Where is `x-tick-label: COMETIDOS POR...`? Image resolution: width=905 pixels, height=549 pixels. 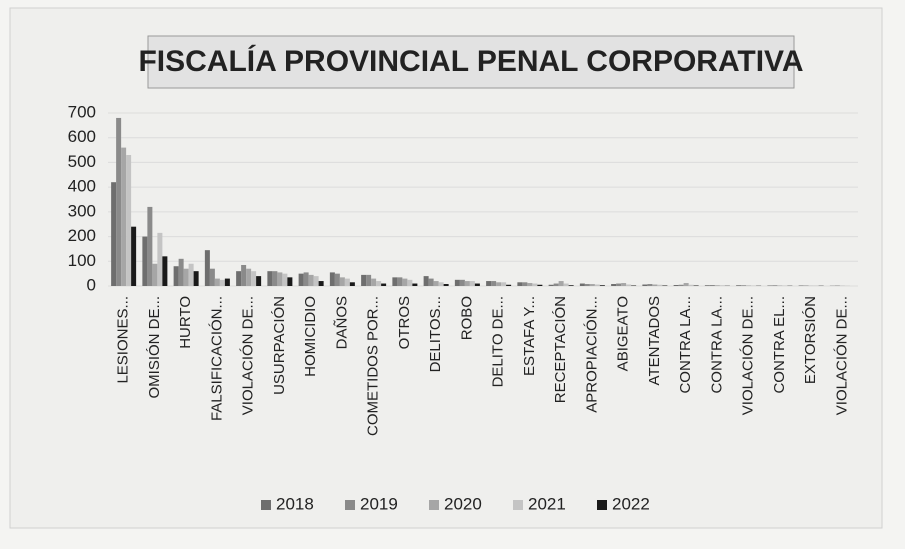
x-tick-label: COMETIDOS POR... is located at coordinates (373, 366).